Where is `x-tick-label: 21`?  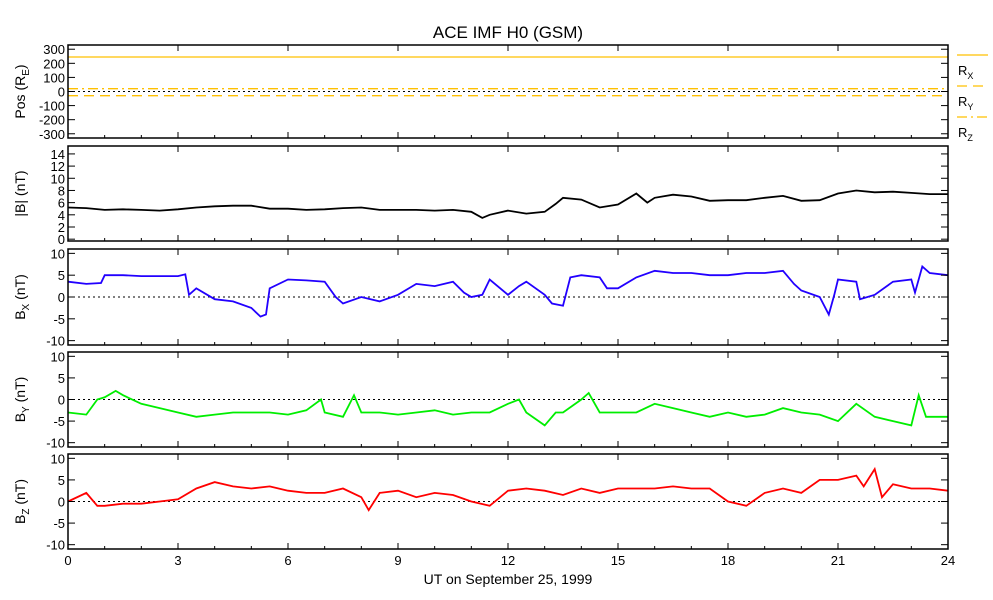
x-tick-label: 21 is located at coordinates (838, 560).